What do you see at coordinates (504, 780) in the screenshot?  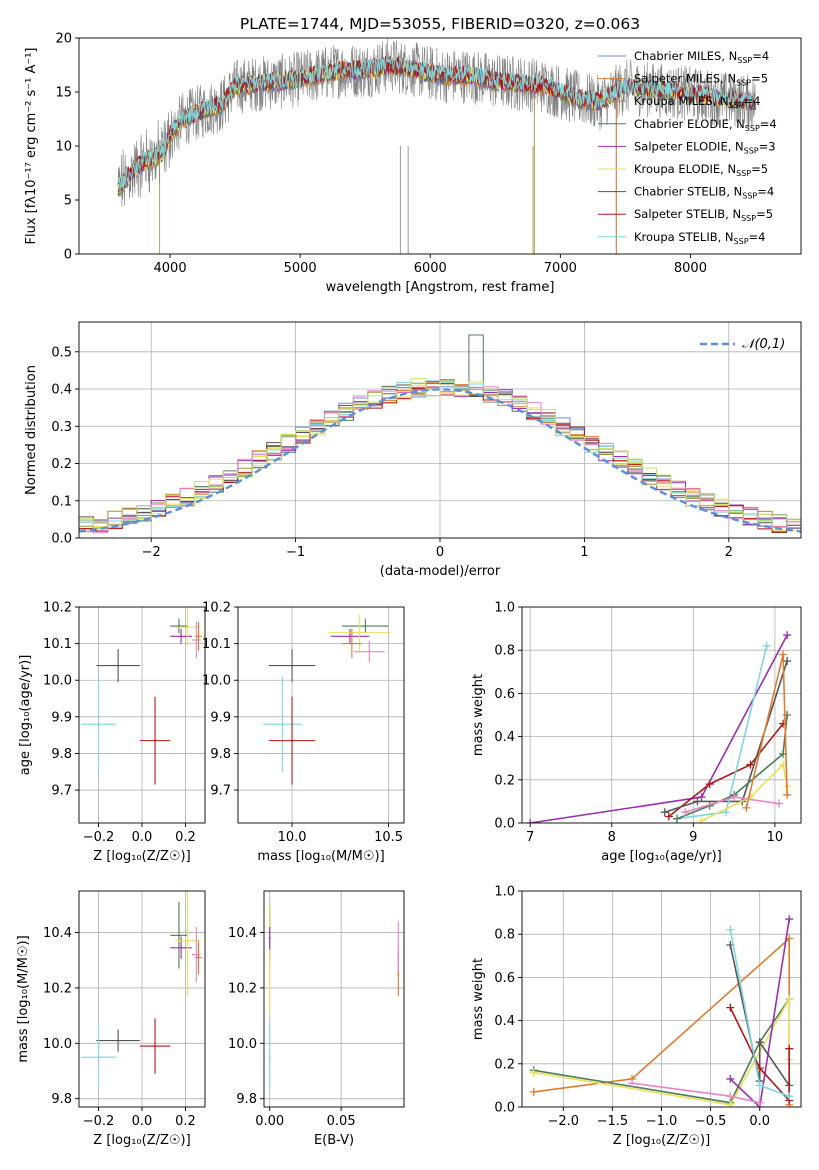 I see `y-tick-label: 0.2` at bounding box center [504, 780].